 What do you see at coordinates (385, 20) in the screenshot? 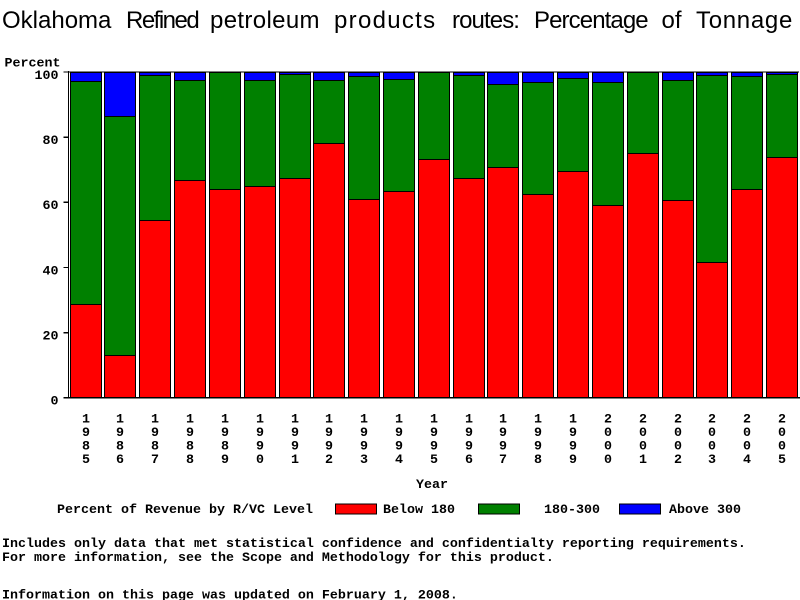
I see `svg-text: products` at bounding box center [385, 20].